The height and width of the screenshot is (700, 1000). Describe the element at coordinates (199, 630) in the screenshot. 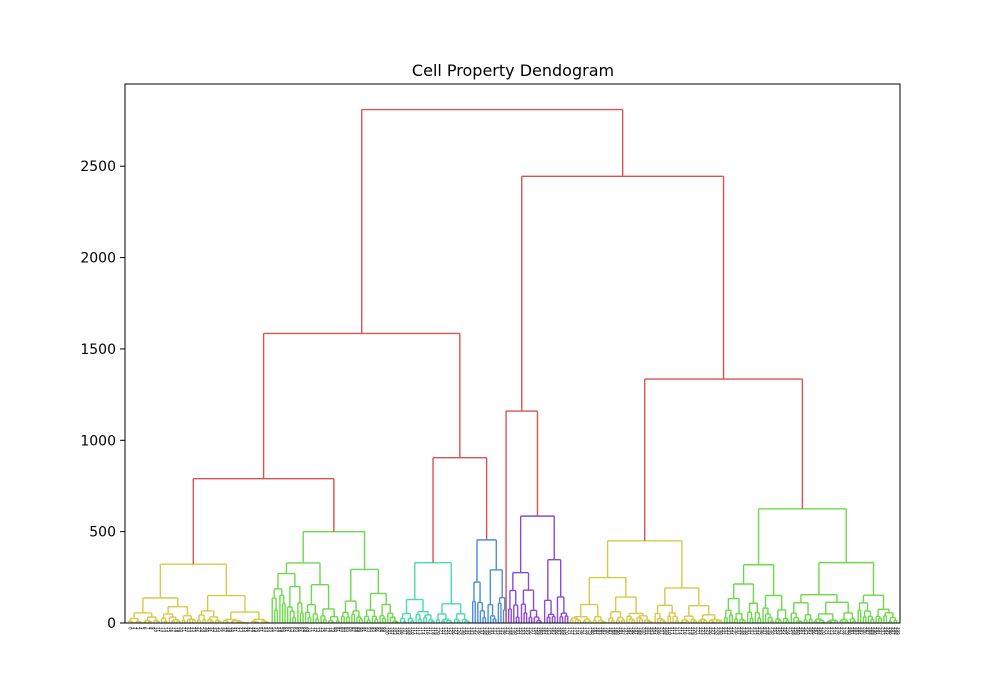

I see `leaf-label: 27` at that location.